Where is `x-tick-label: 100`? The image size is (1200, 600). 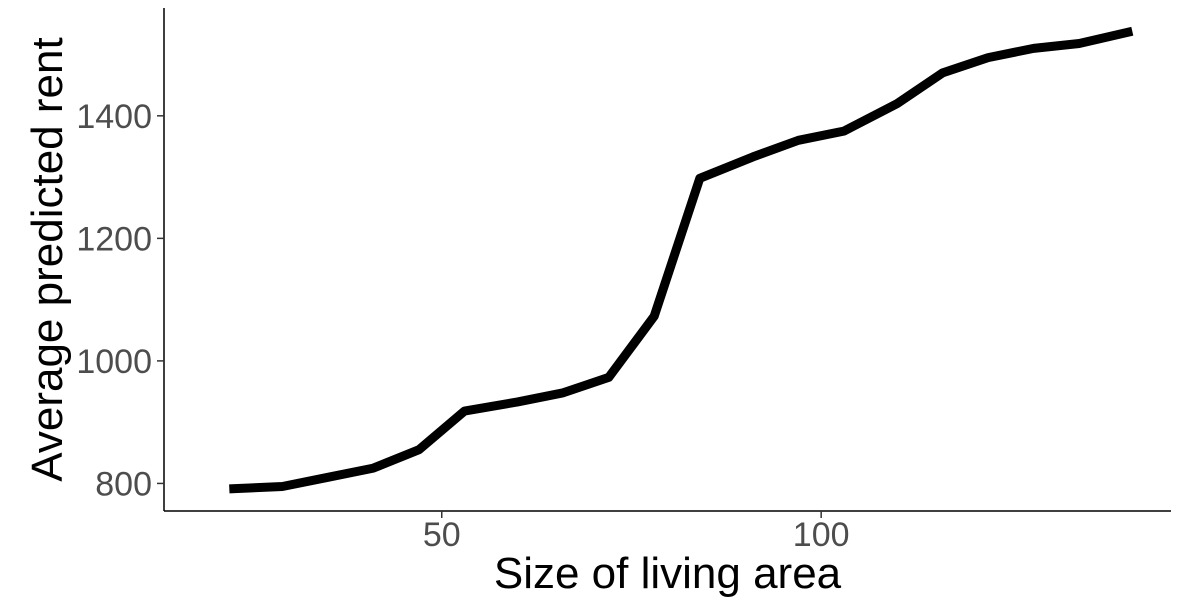
x-tick-label: 100 is located at coordinates (821, 535).